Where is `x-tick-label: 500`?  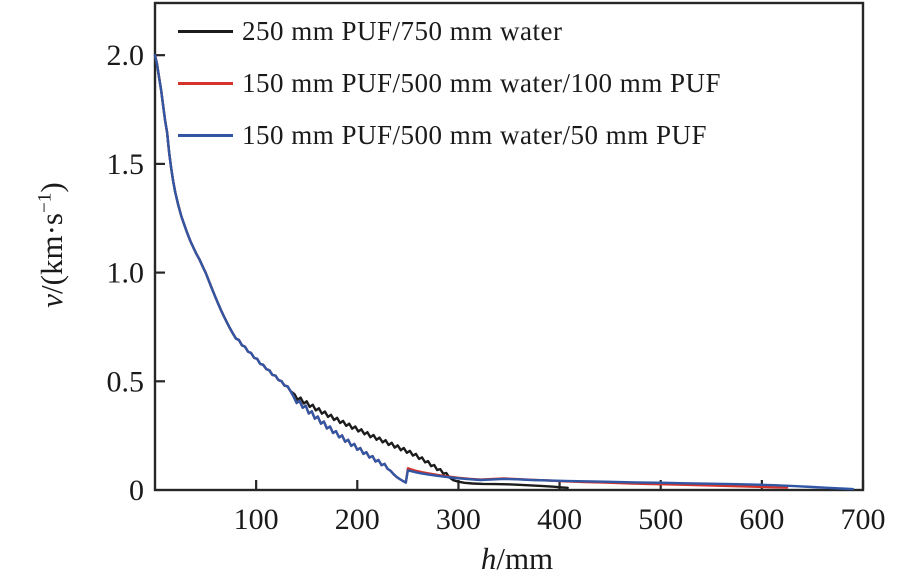 x-tick-label: 500 is located at coordinates (660, 519).